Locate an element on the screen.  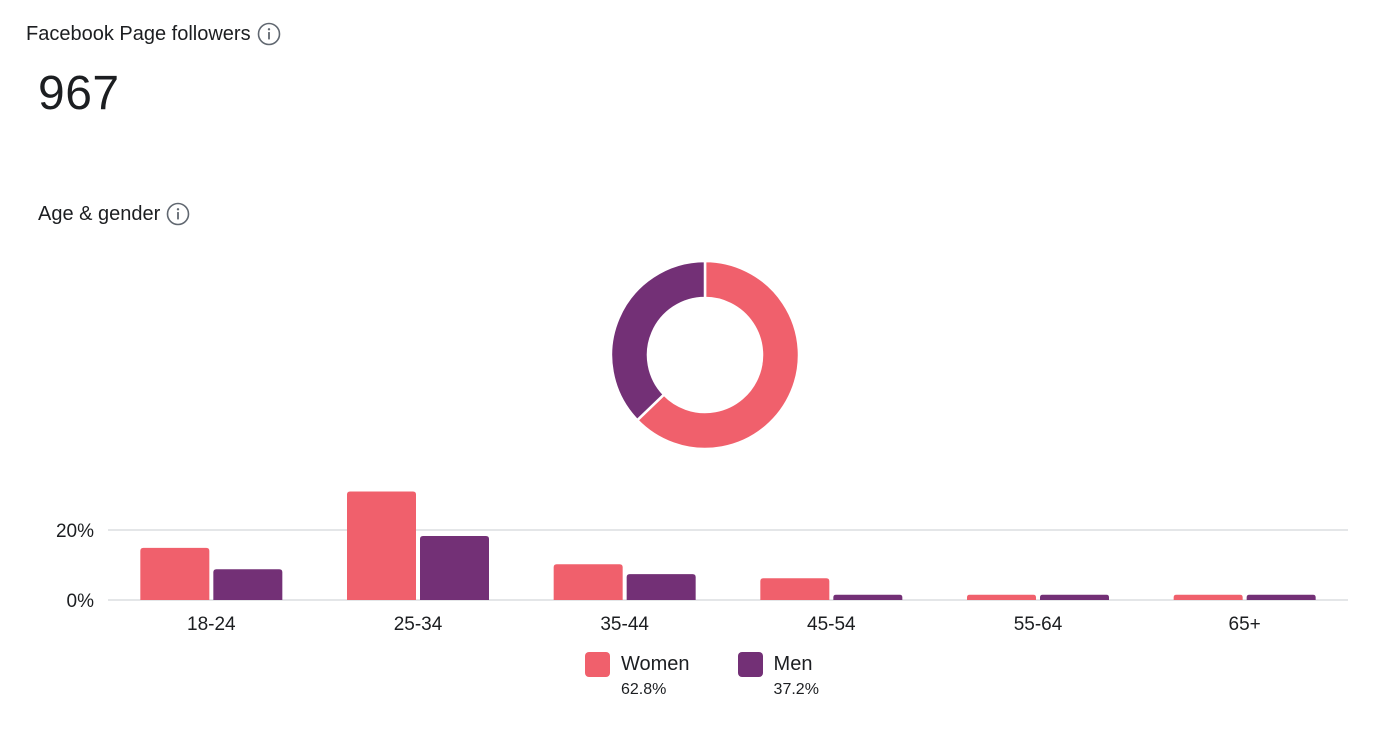
followers-heading: Facebook Page followers is located at coordinates (153, 34).